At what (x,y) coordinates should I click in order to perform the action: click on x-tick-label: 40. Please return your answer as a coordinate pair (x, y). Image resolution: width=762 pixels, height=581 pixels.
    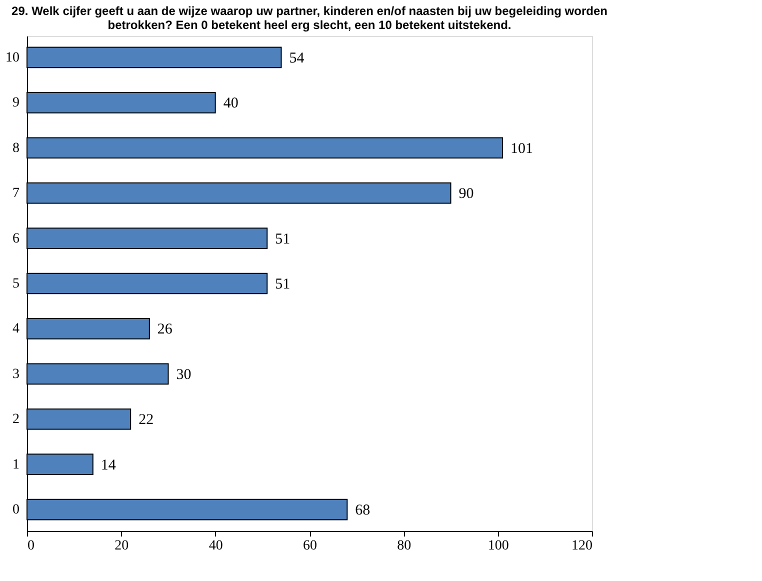
    Looking at the image, I should click on (215, 546).